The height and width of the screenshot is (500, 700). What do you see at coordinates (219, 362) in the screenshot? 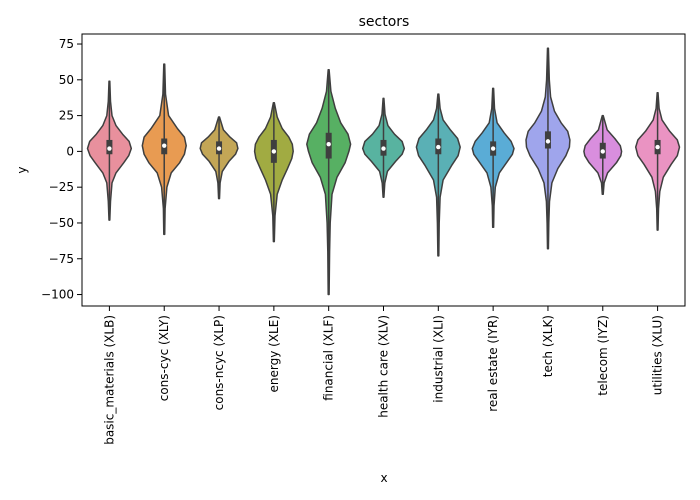
I see `x-tick-label: cons-ncyc (XLP)` at bounding box center [219, 362].